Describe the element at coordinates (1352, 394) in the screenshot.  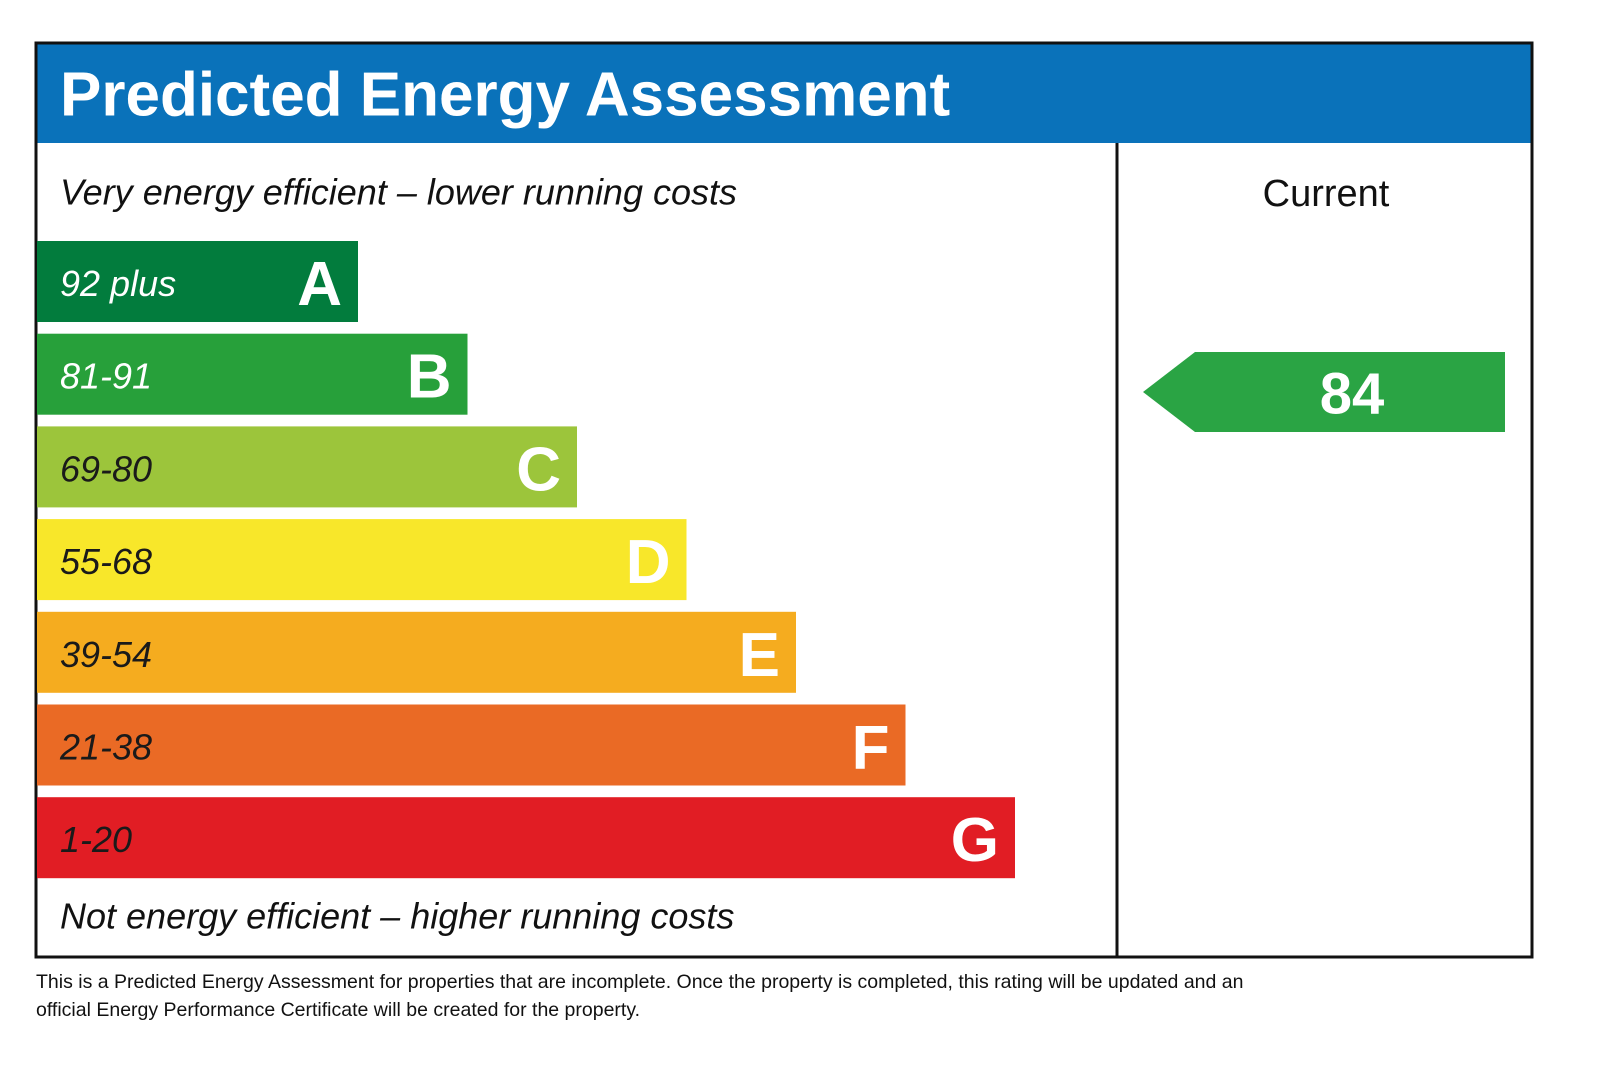
I see `current-rating: 84` at that location.